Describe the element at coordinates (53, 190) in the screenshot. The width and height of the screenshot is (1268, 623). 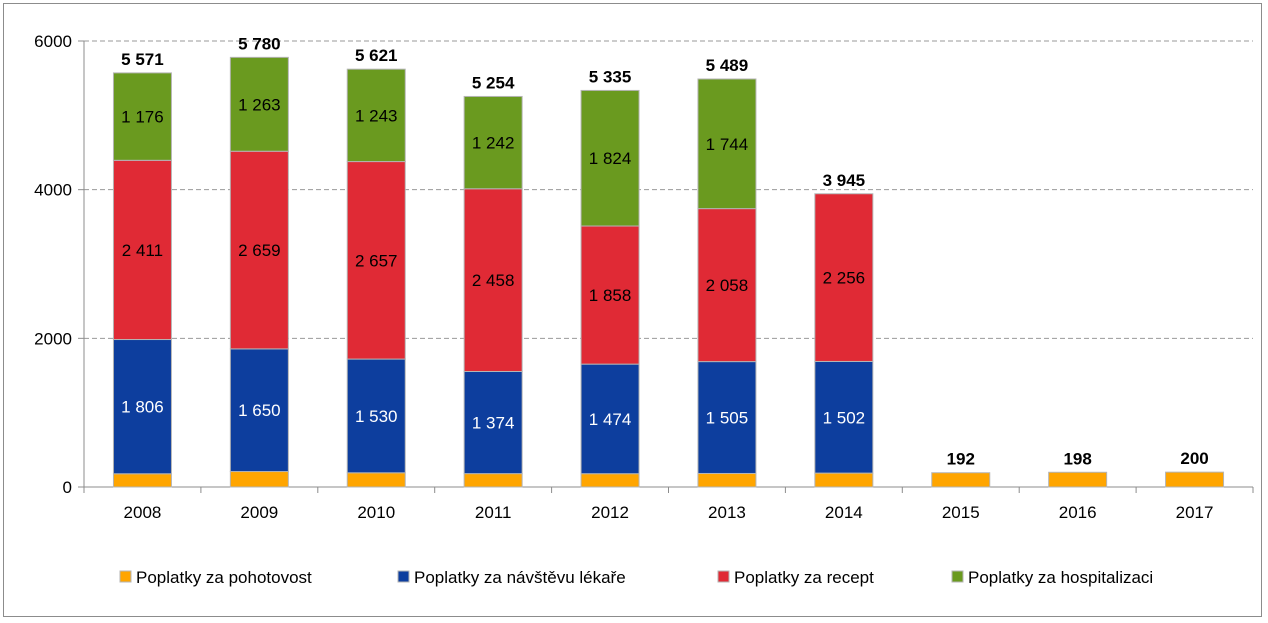
I see `y-tick-label: 4000` at that location.